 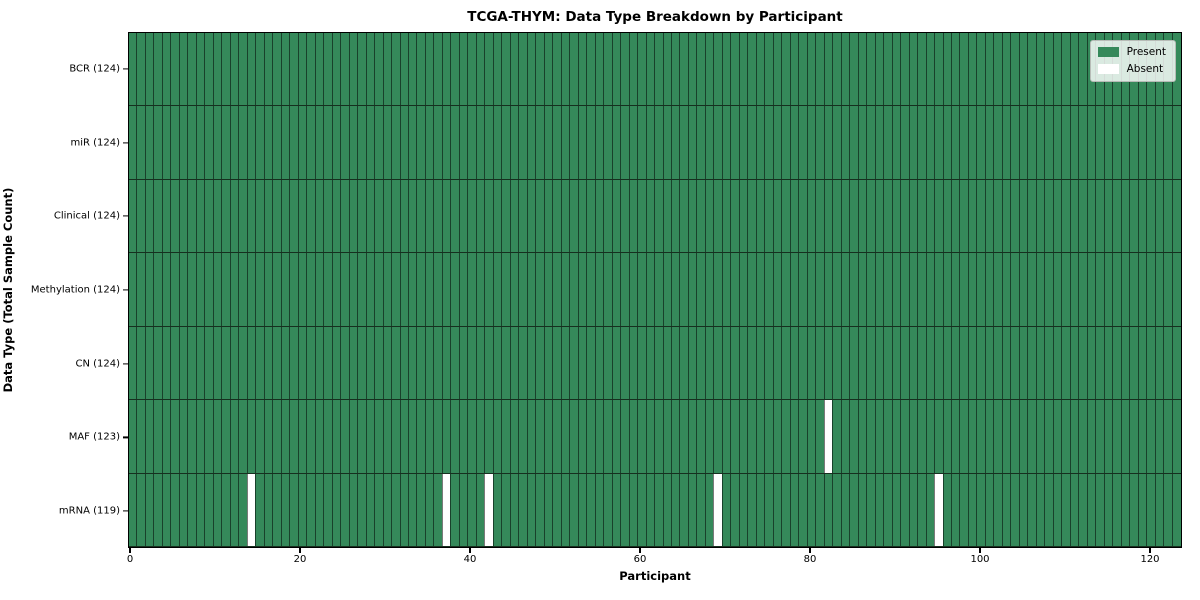 I want to click on legend: Present Absent, so click(x=1132, y=61).